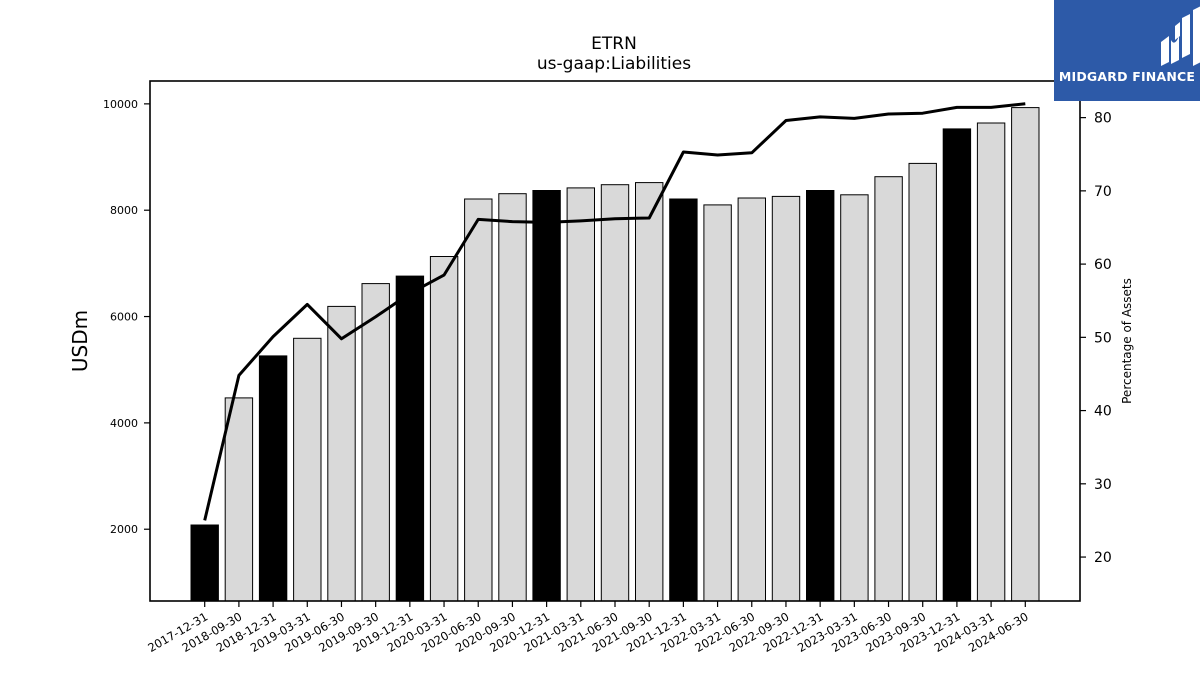  Describe the element at coordinates (1103, 265) in the screenshot. I see `y2-tick-label: 60` at that location.